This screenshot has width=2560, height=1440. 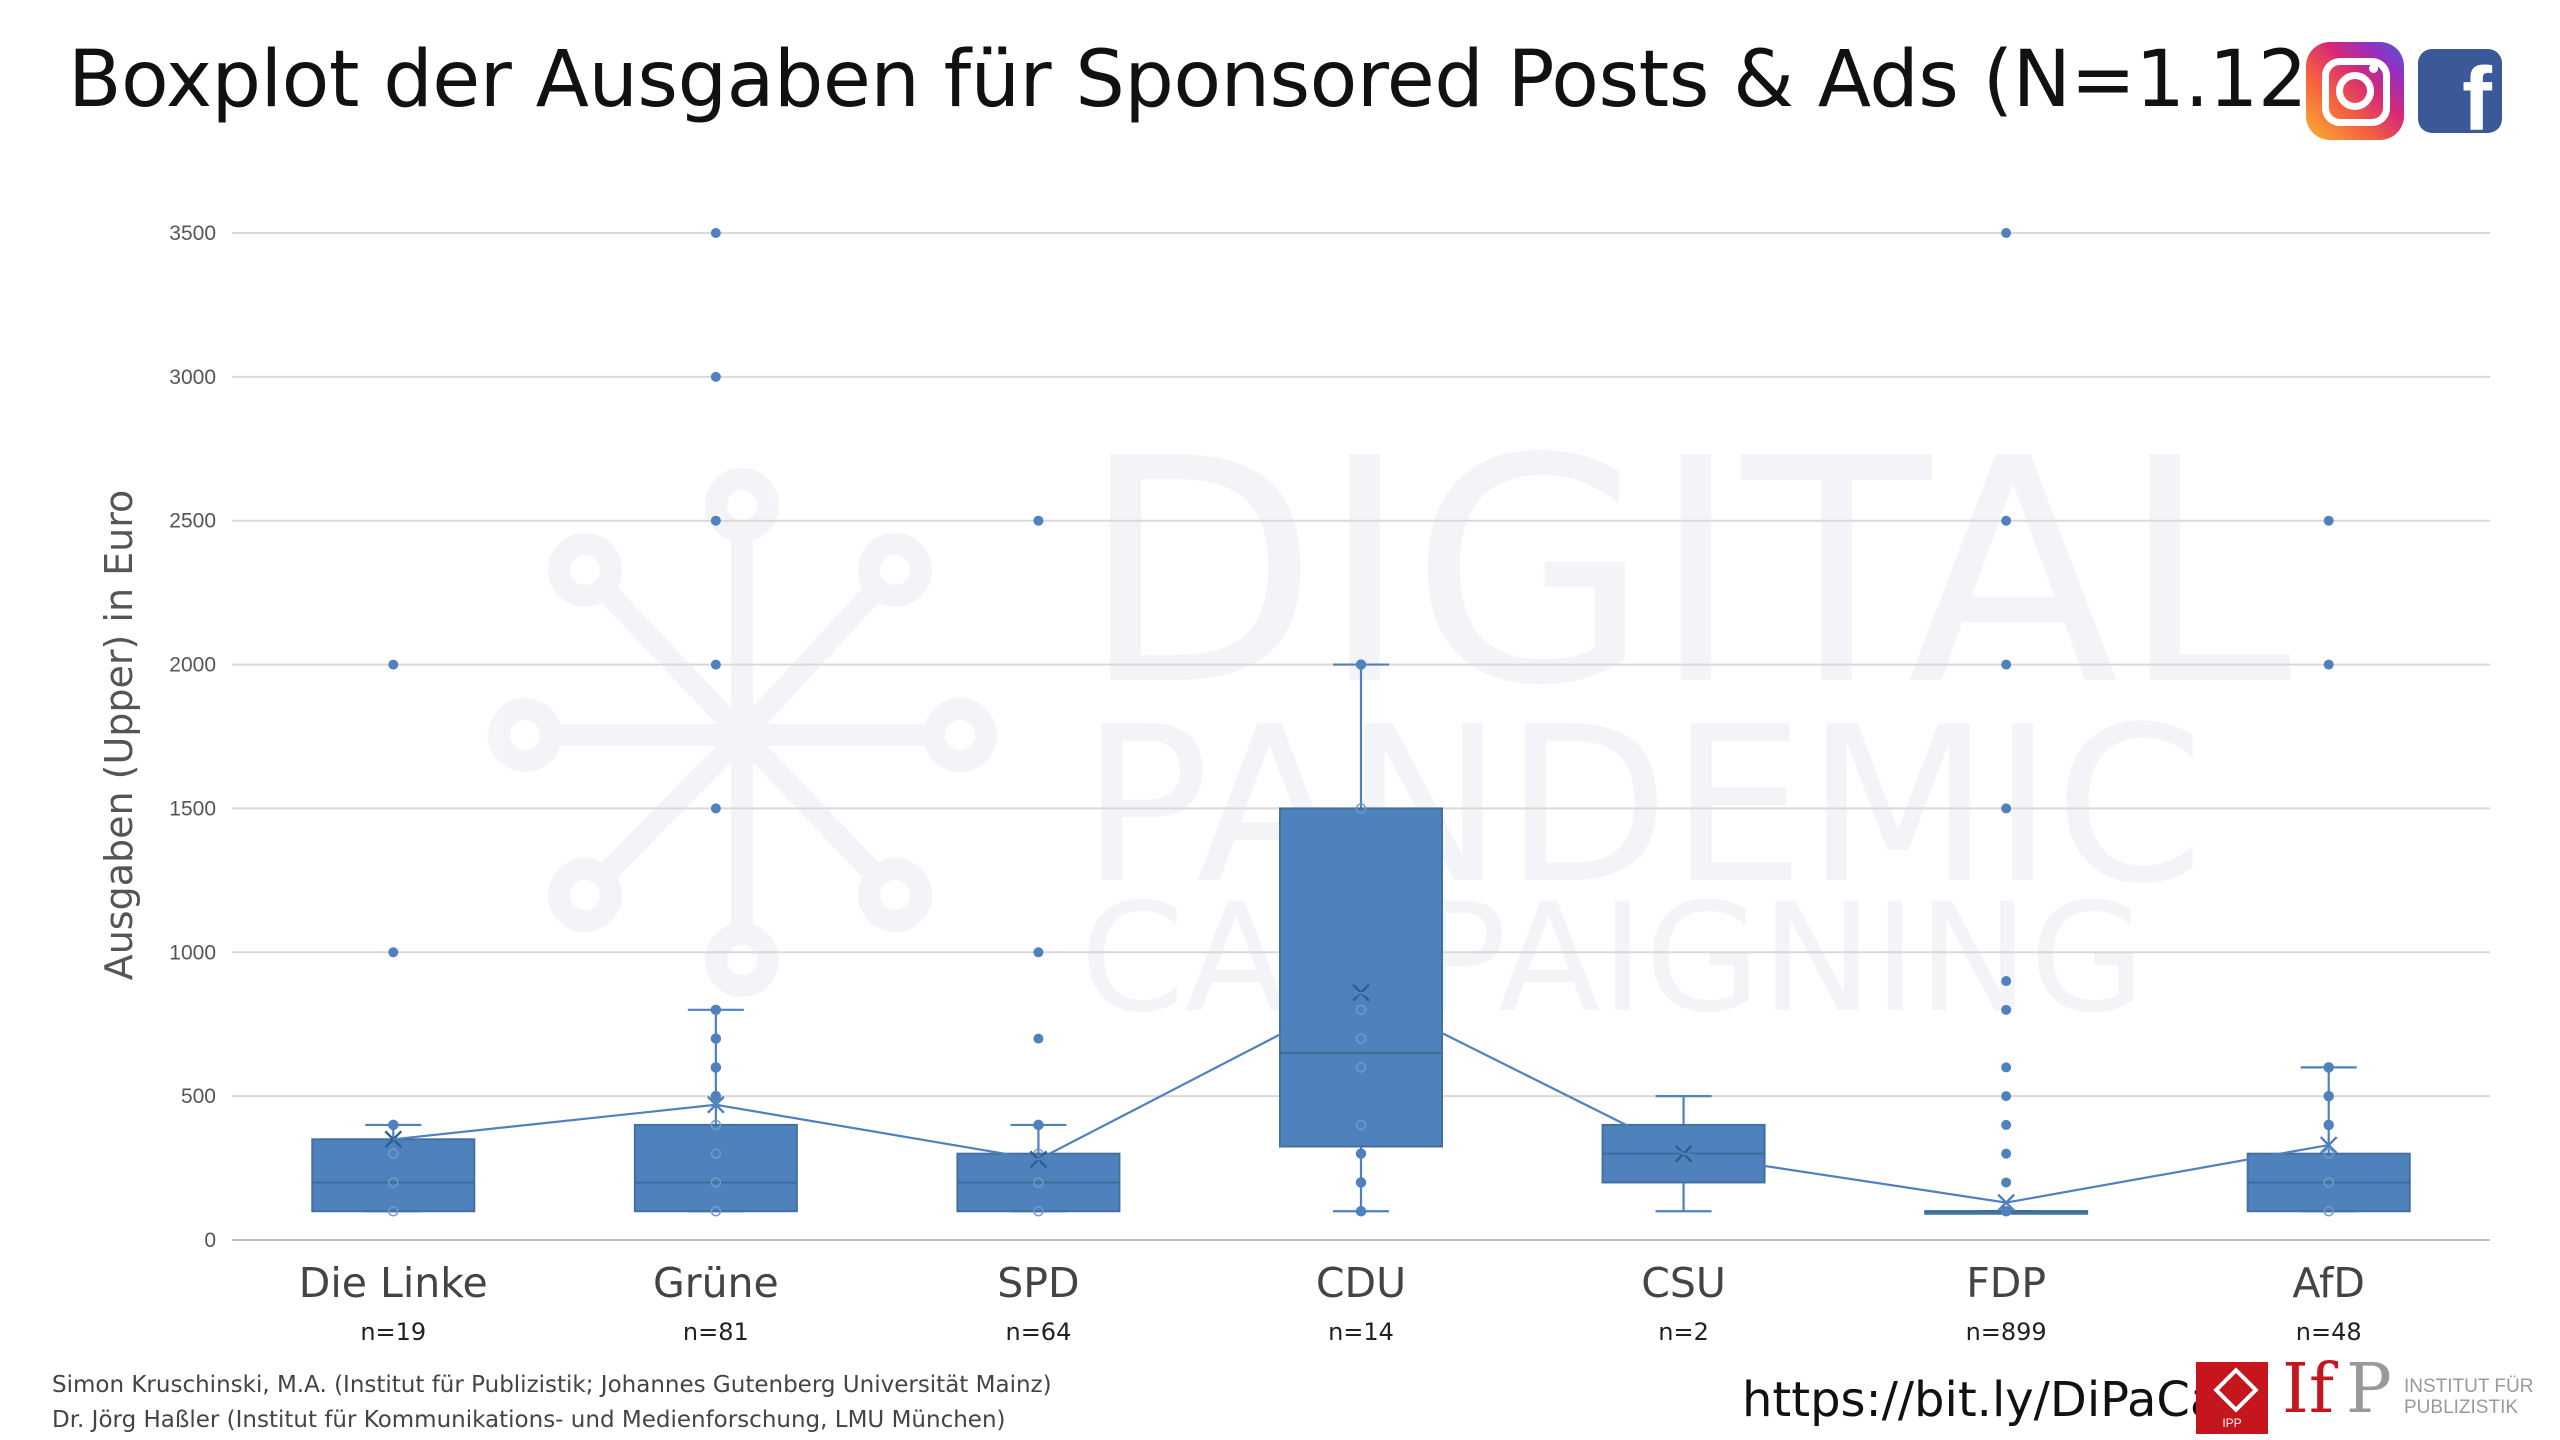 I want to click on ipp-logo: IPP, so click(x=2232, y=1398).